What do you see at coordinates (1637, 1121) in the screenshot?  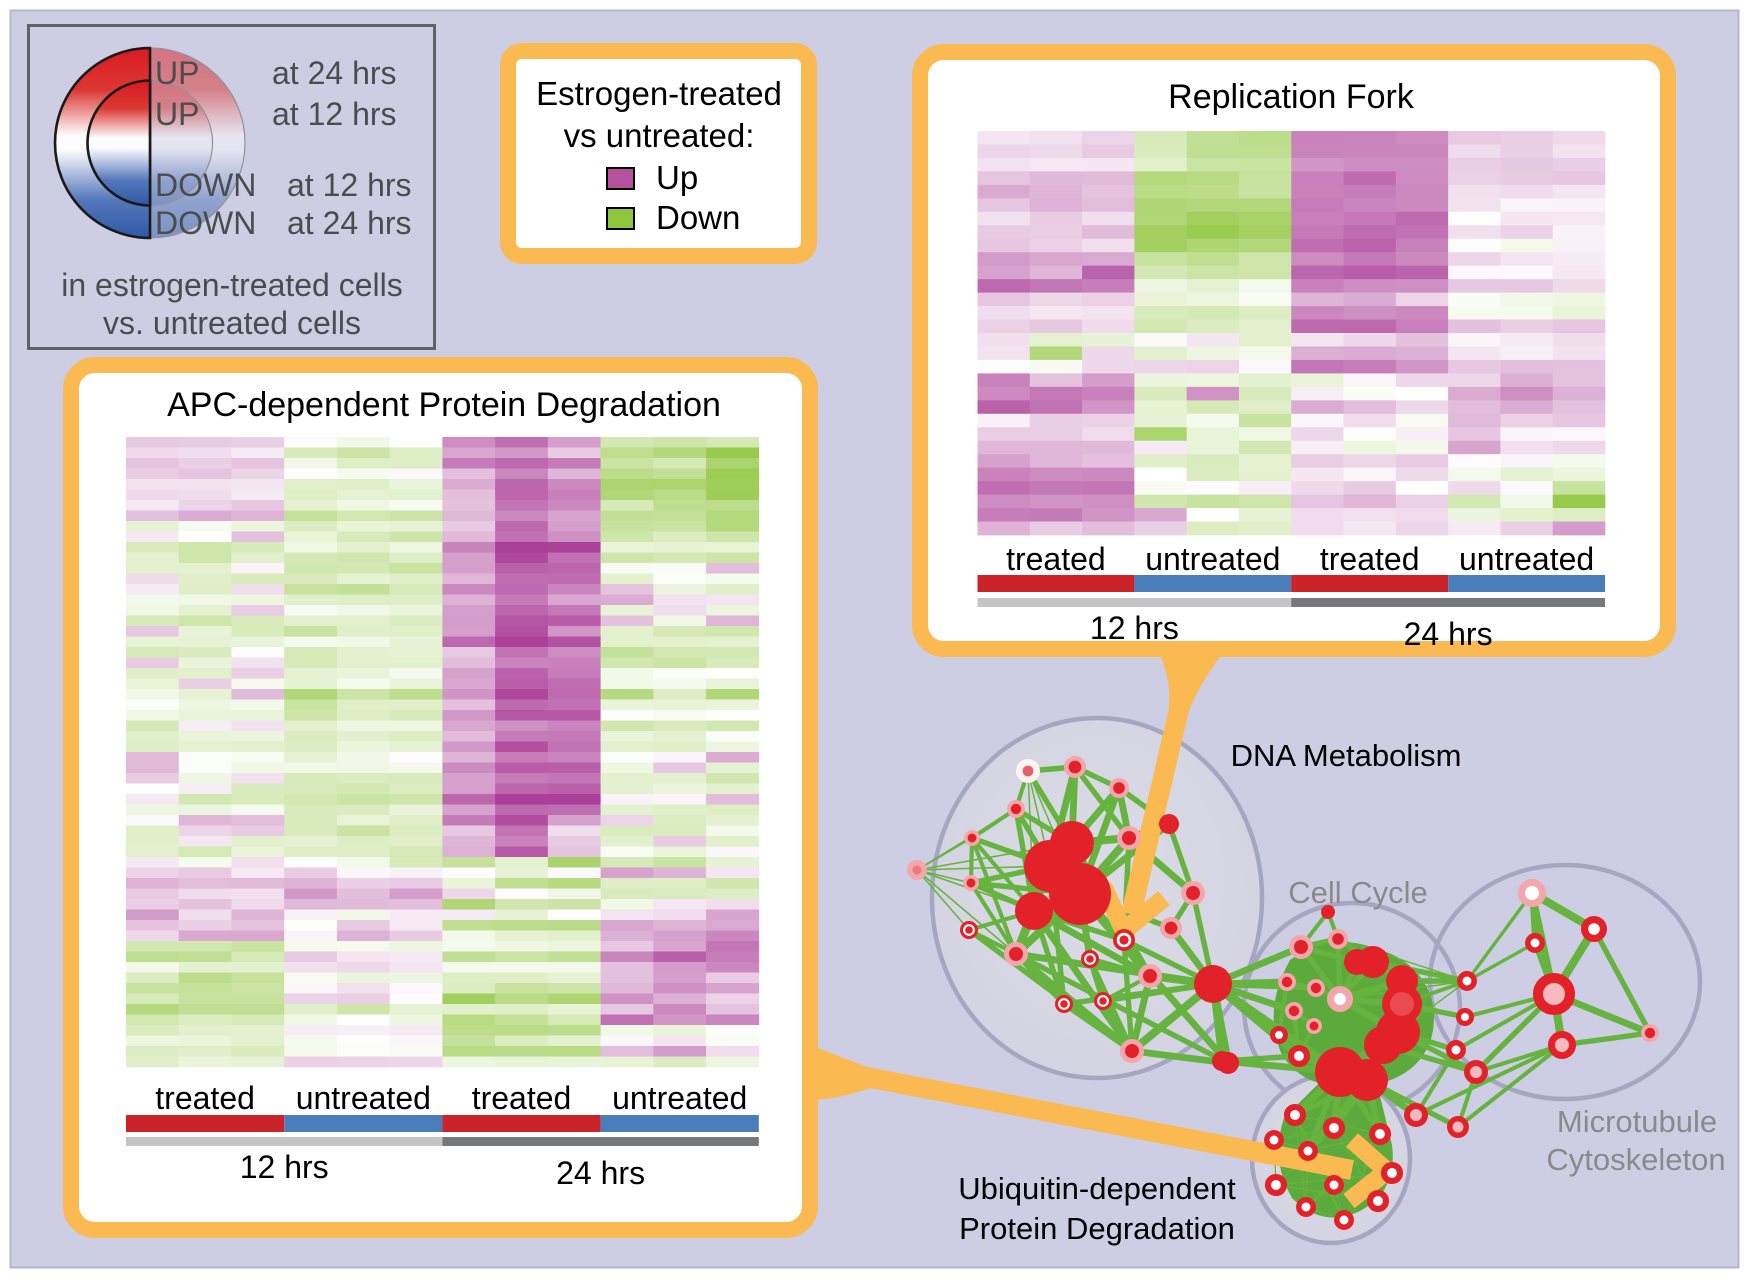 I see `svg-text: Microtubule` at bounding box center [1637, 1121].